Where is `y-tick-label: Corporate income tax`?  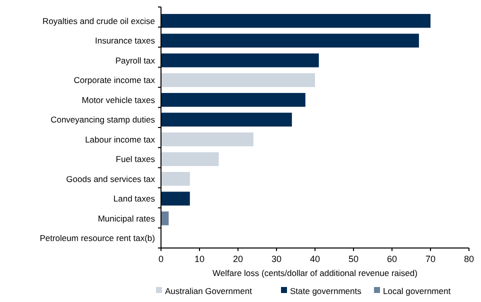 y-tick-label: Corporate income tax is located at coordinates (115, 80).